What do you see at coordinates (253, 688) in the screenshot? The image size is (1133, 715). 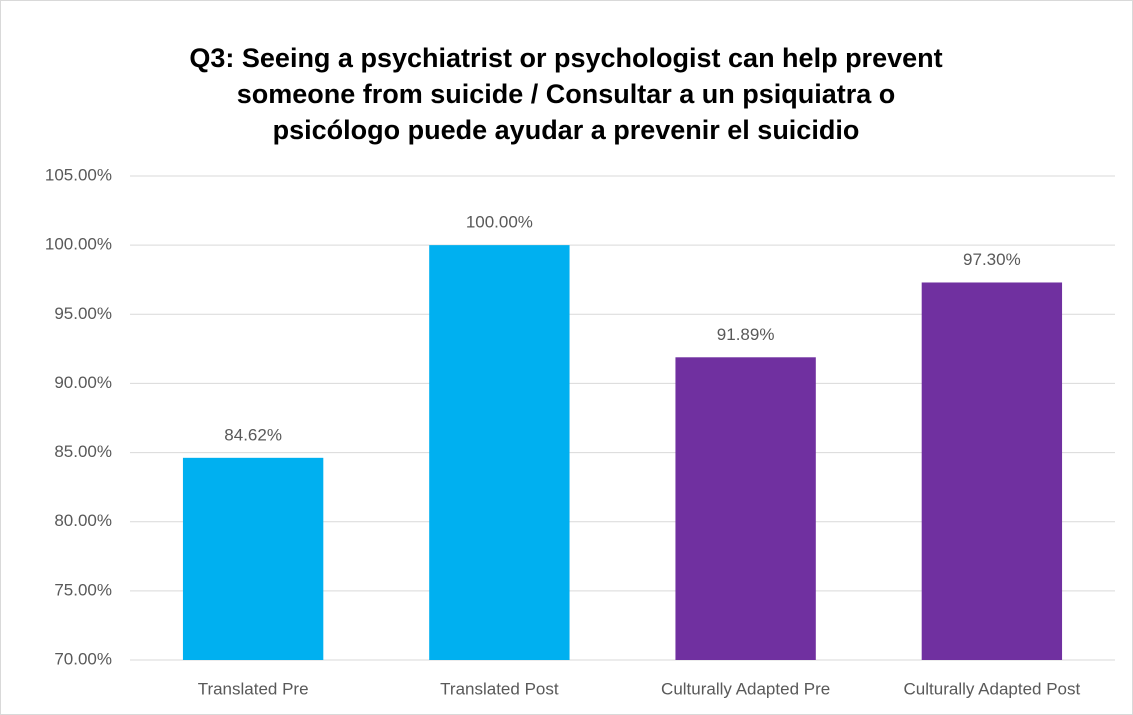 I see `x-tick-label: Translated Pre` at bounding box center [253, 688].